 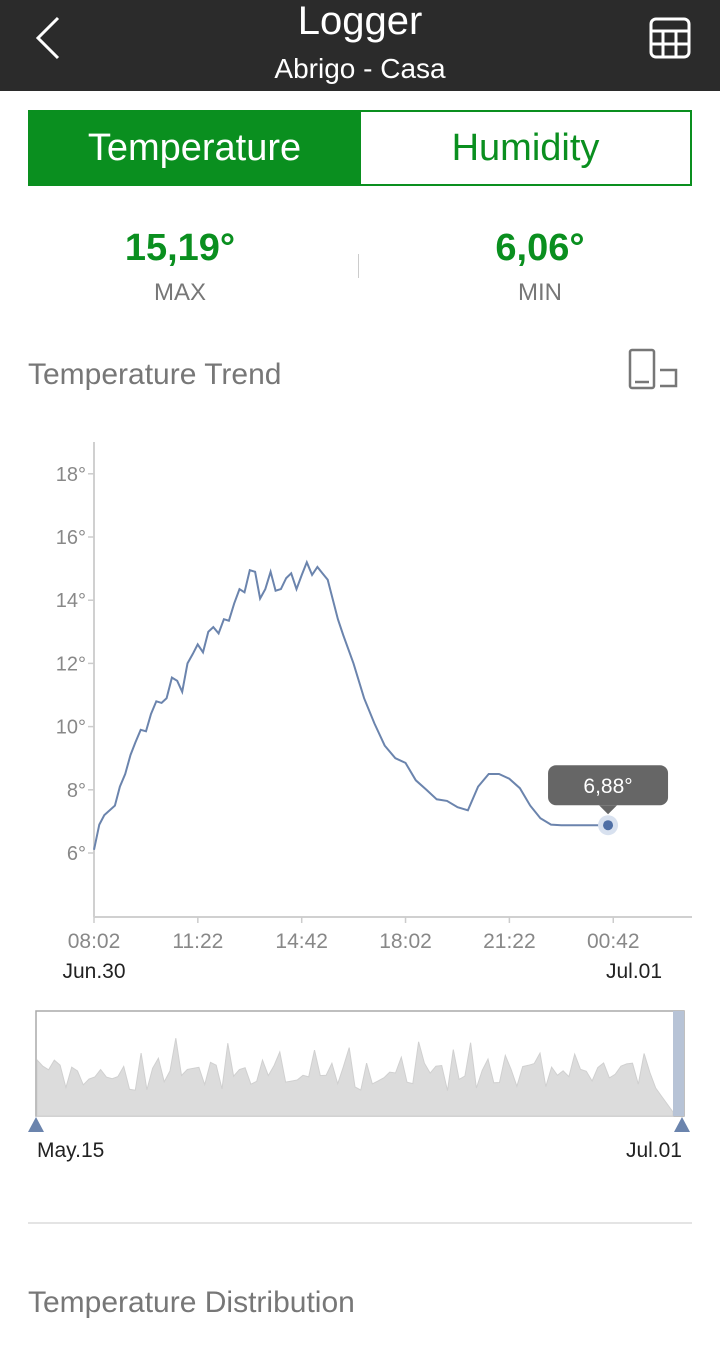 What do you see at coordinates (71, 728) in the screenshot?
I see `y-tick-label: 10°` at bounding box center [71, 728].